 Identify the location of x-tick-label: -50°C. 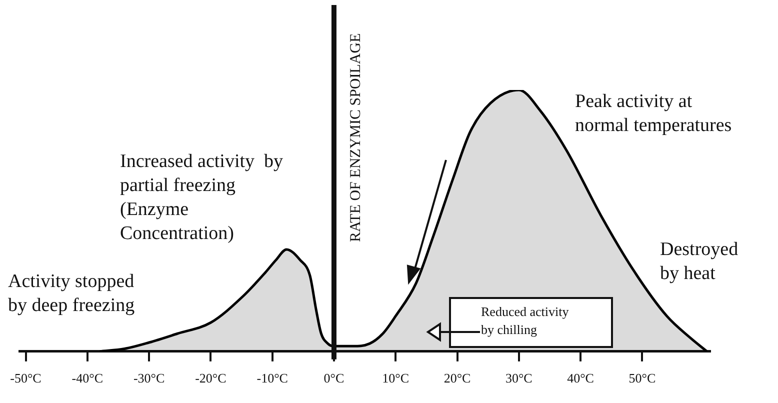
(26, 378).